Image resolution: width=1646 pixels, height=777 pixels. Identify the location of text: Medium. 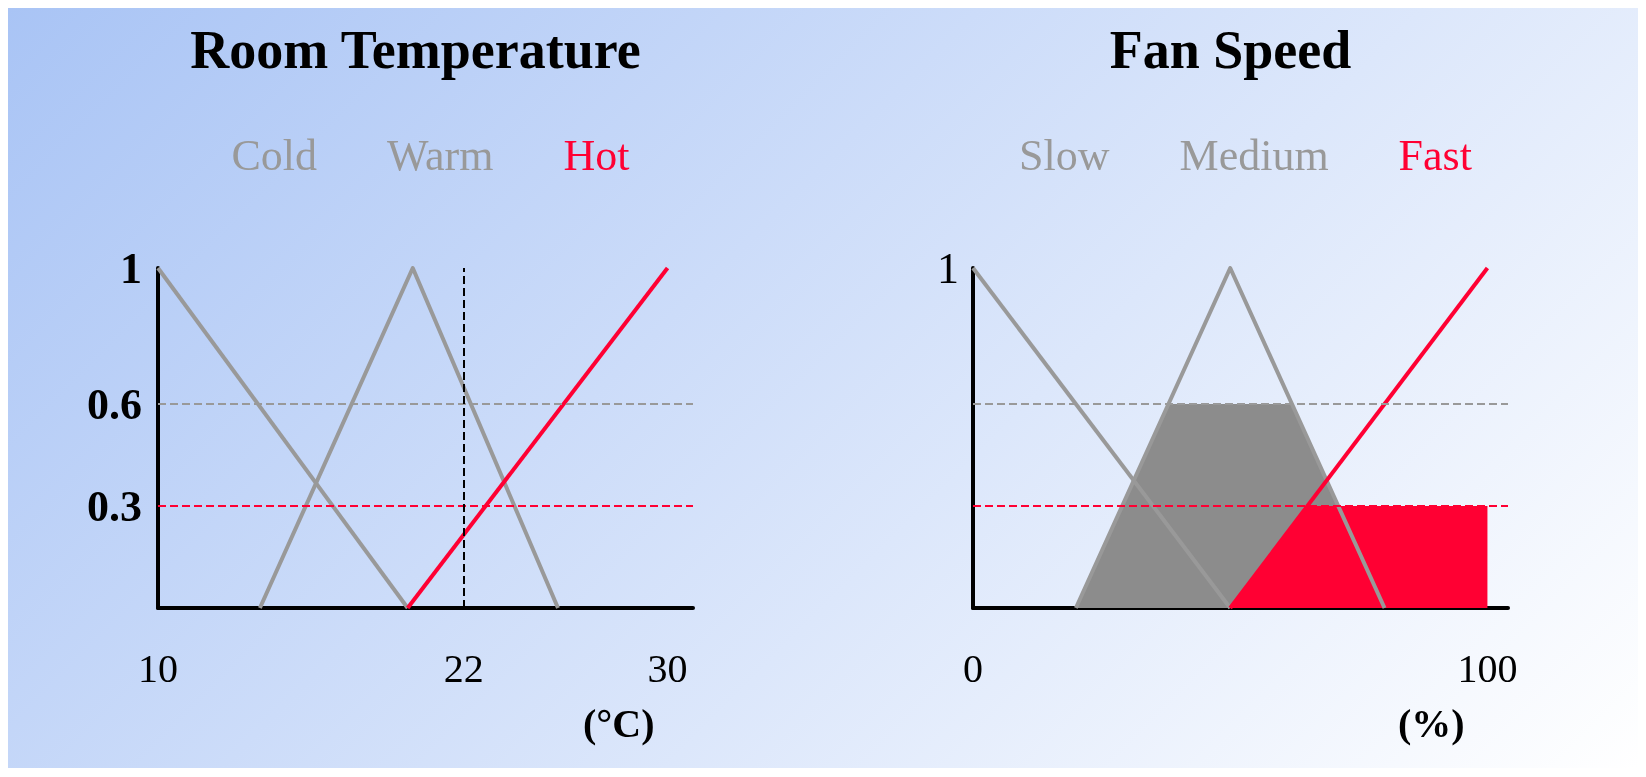
(1254, 155).